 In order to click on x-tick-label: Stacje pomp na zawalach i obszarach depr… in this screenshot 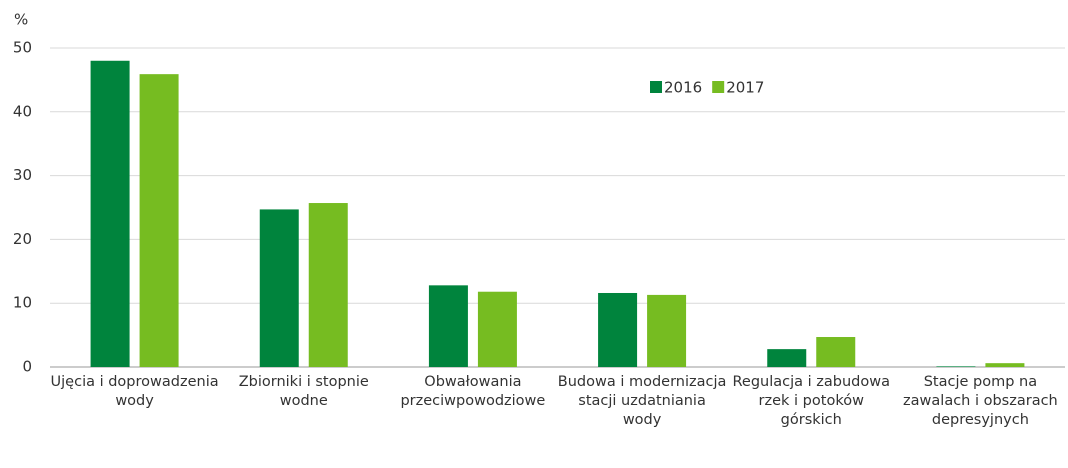, I will do `click(980, 401)`.